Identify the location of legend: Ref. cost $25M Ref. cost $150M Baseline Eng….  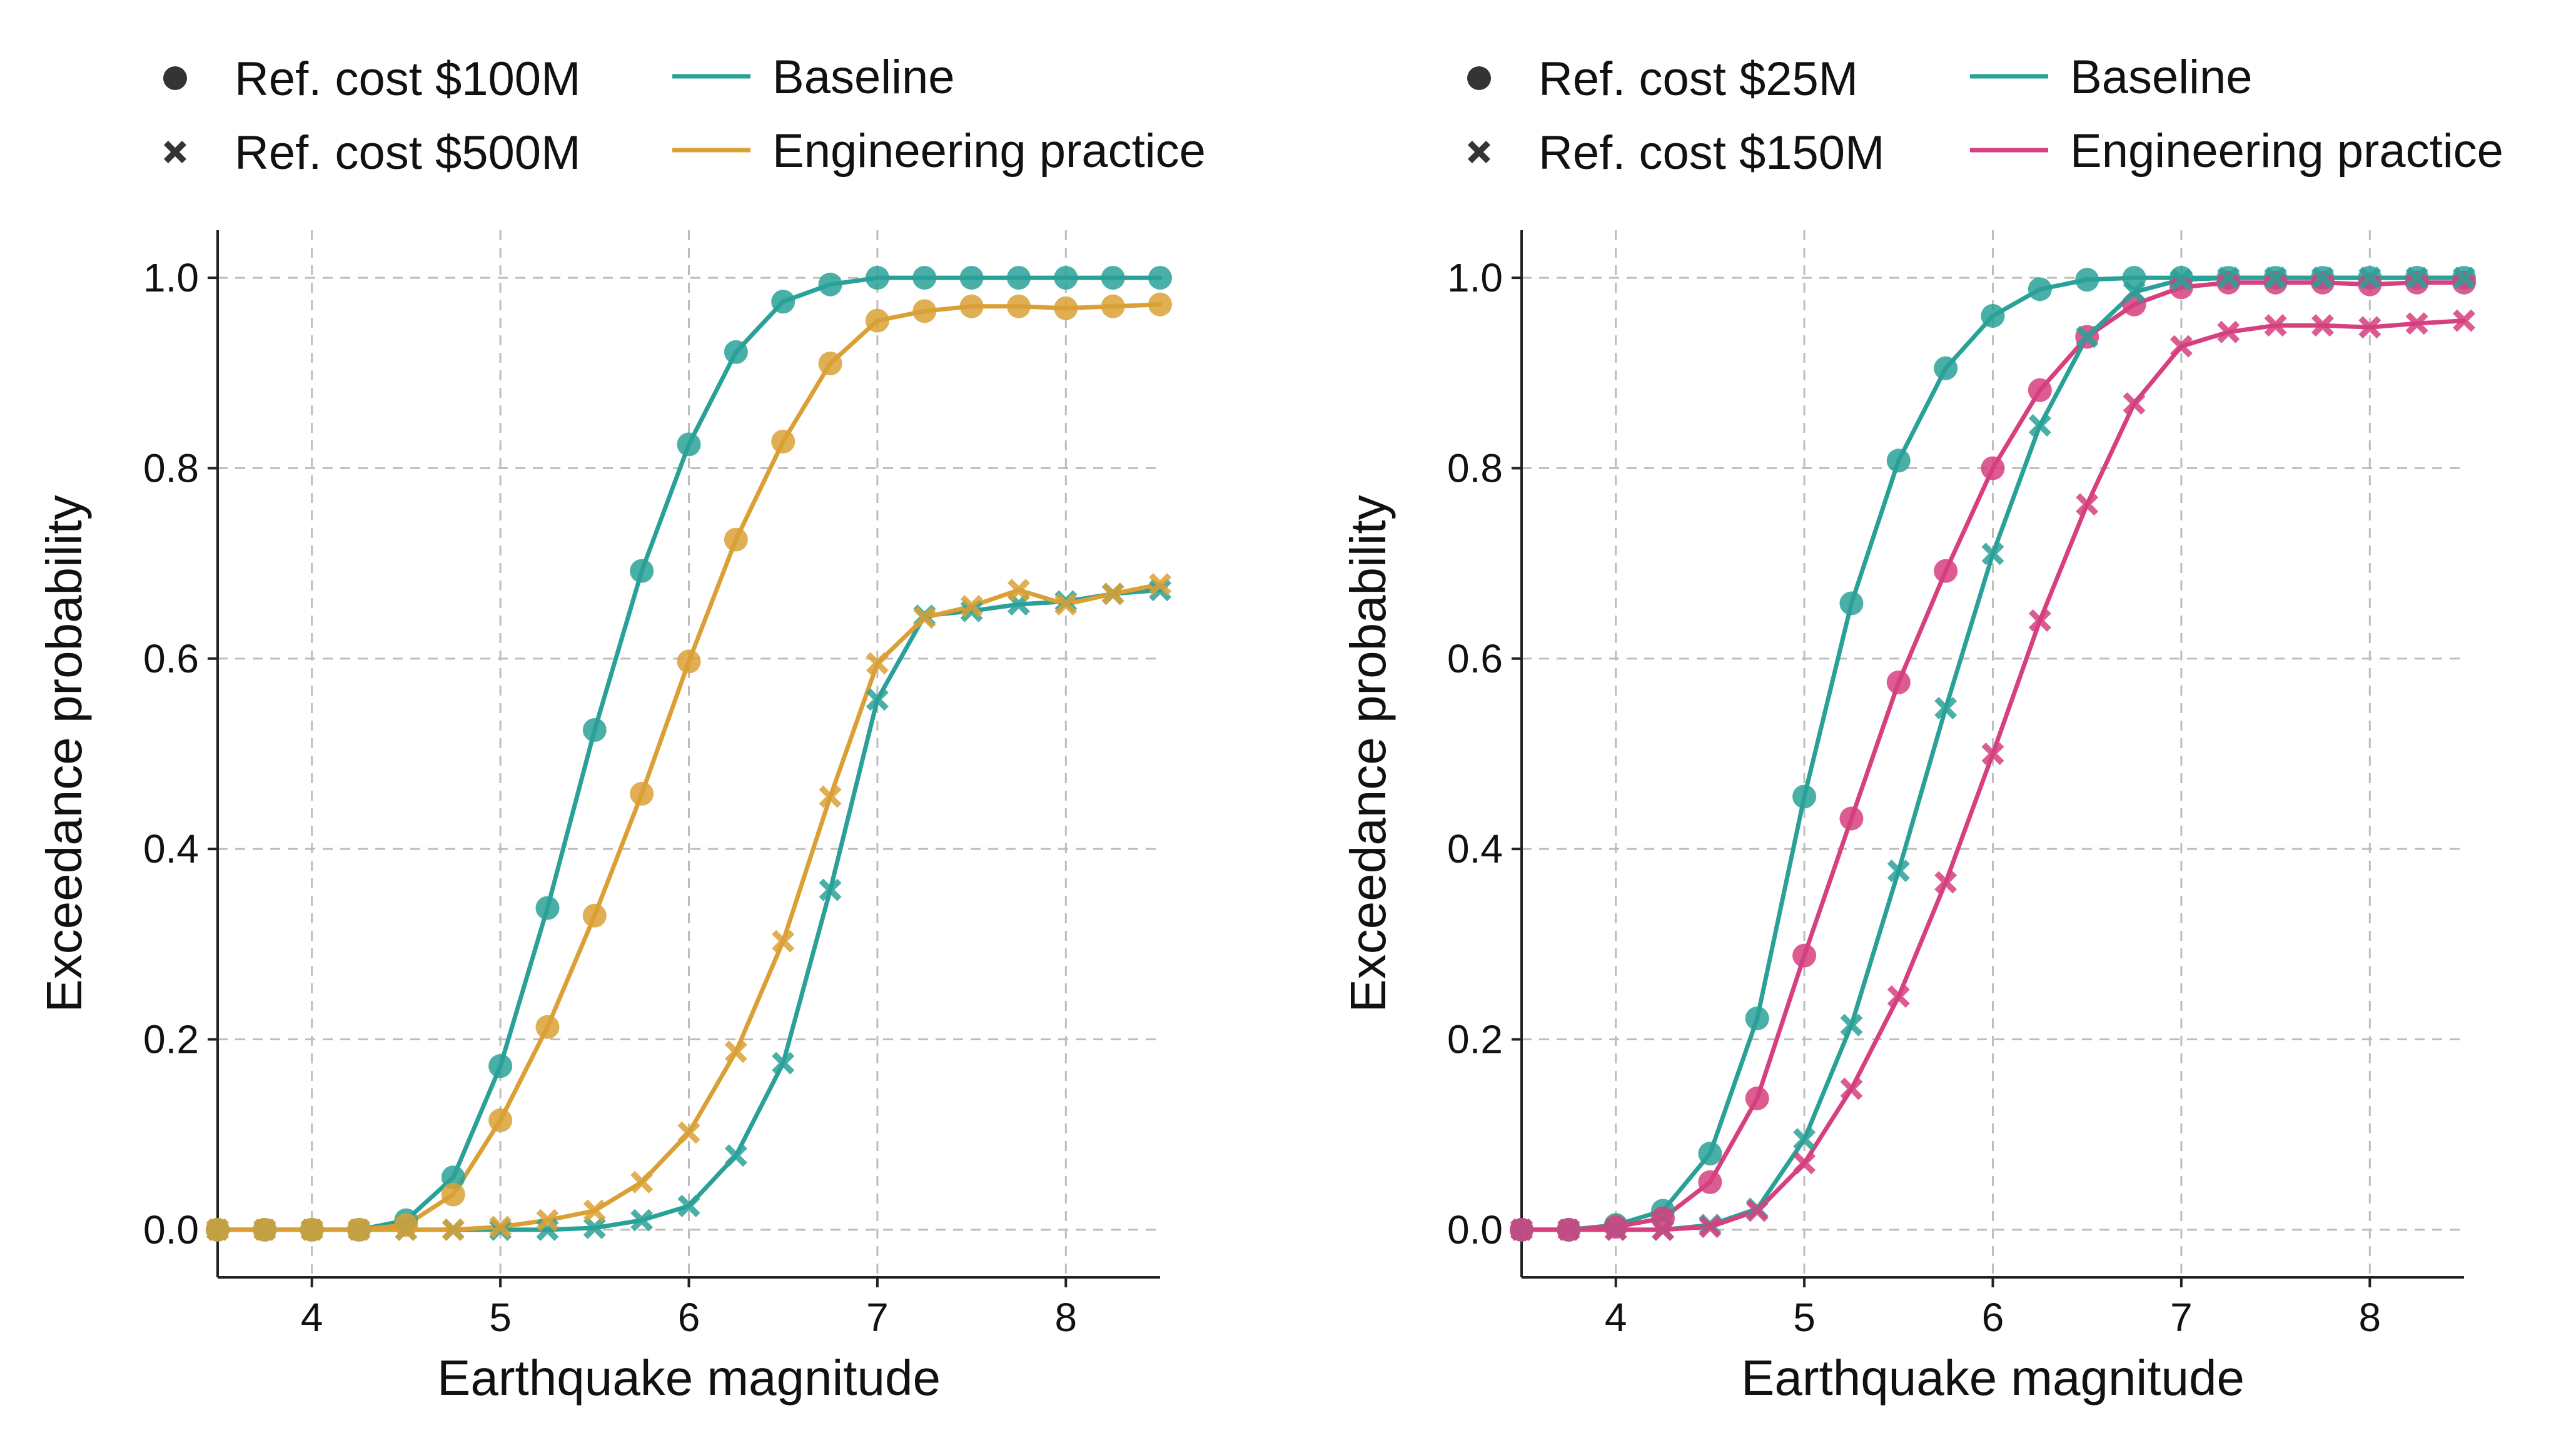
(1985, 116).